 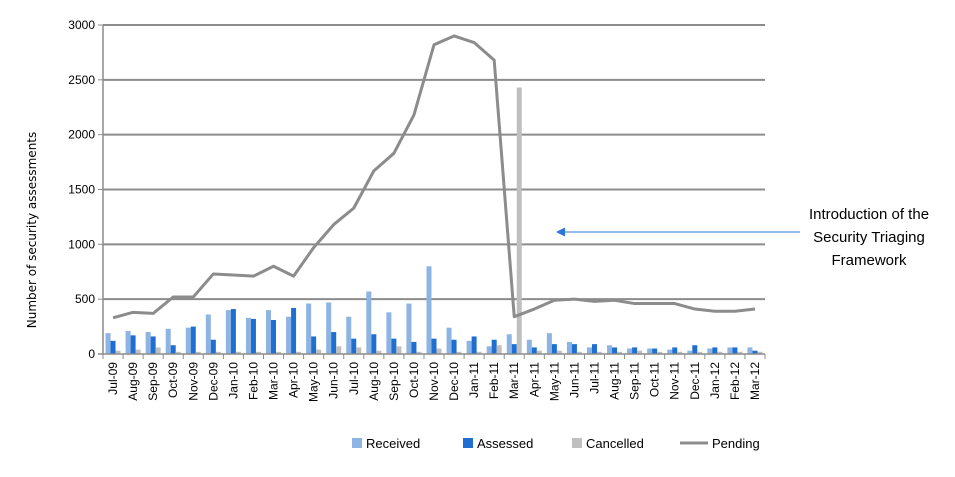 I want to click on annotation-line-3: Framework, so click(x=869, y=260).